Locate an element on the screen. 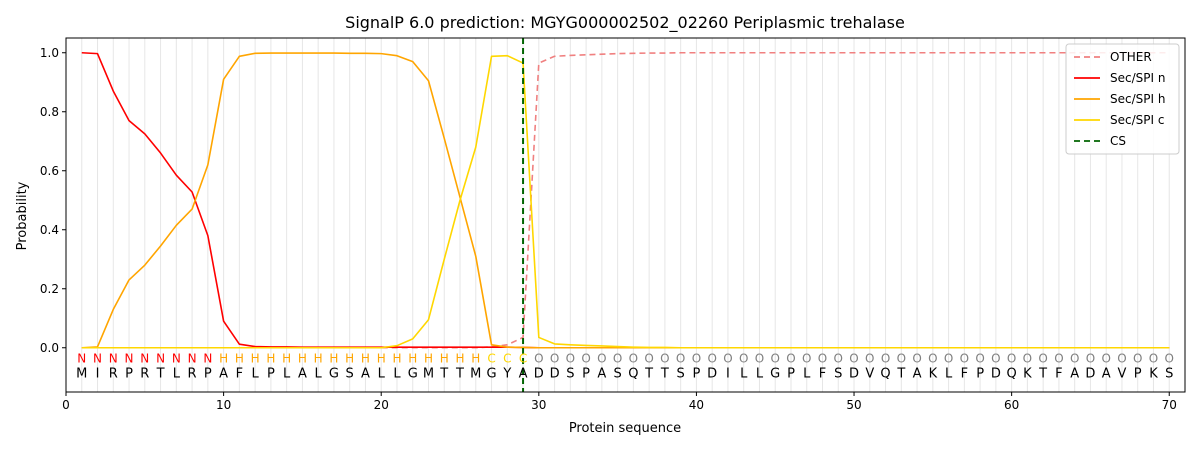 This screenshot has height=450, width=1200. legend-label: Sec/SPI h is located at coordinates (1137, 99).